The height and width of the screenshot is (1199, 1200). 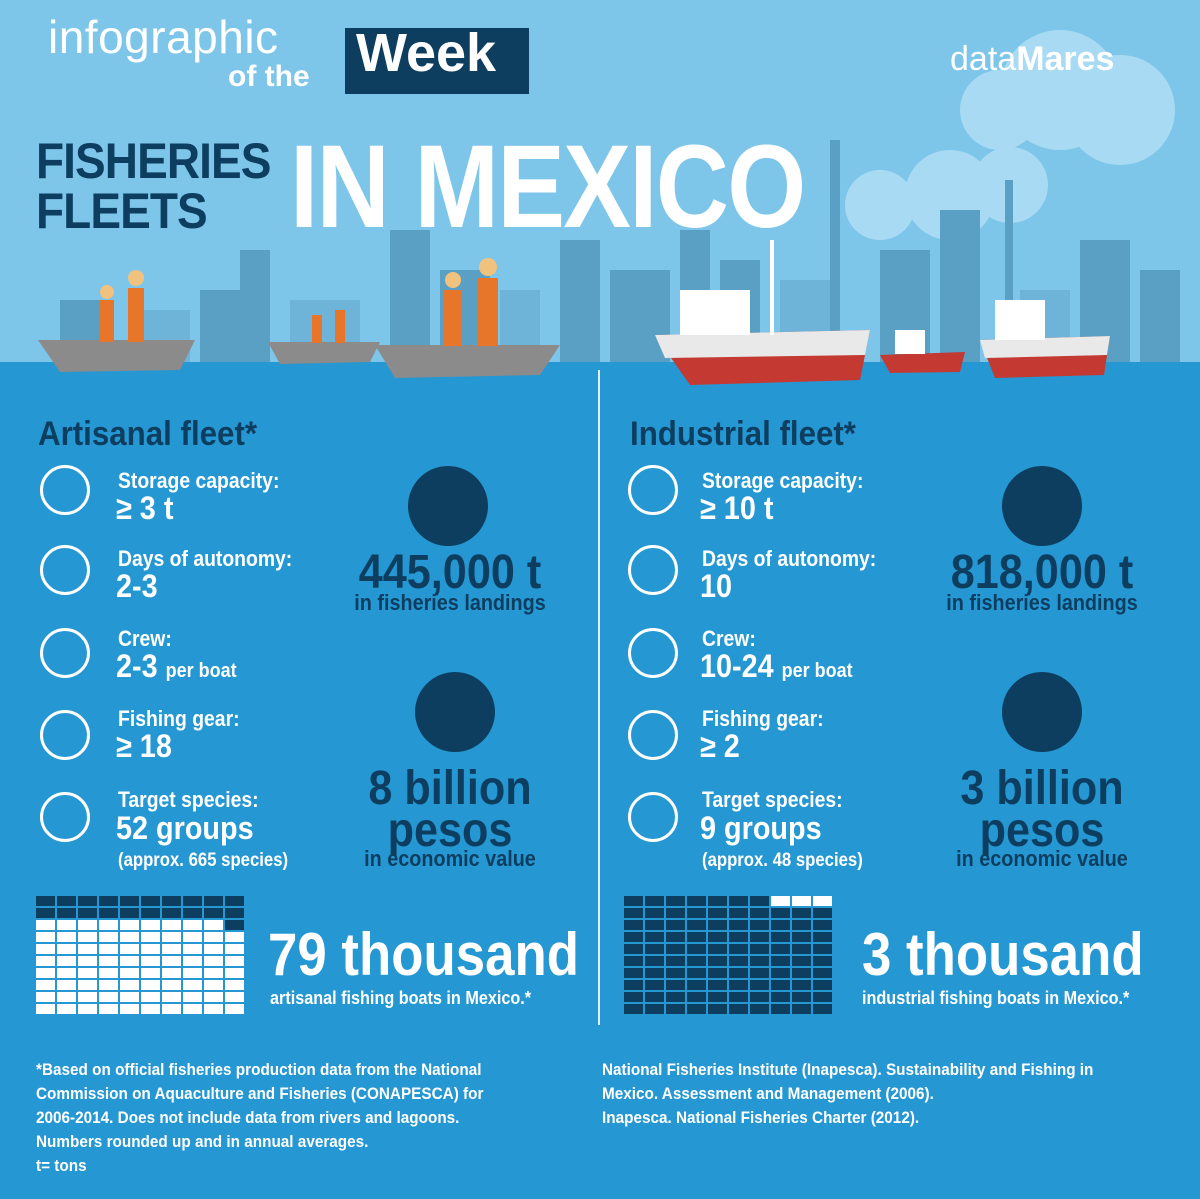 What do you see at coordinates (455, 712) in the screenshot?
I see `dollar-sign-icon` at bounding box center [455, 712].